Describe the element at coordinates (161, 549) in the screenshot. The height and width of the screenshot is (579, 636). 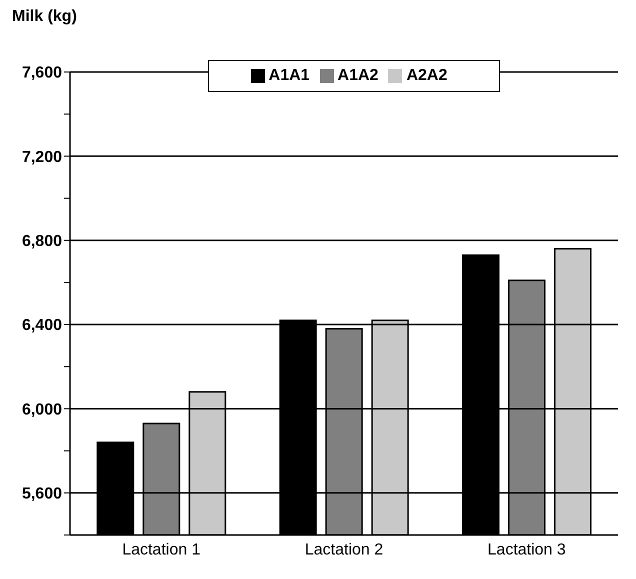
I see `x-tick-label: Lactation 1` at that location.